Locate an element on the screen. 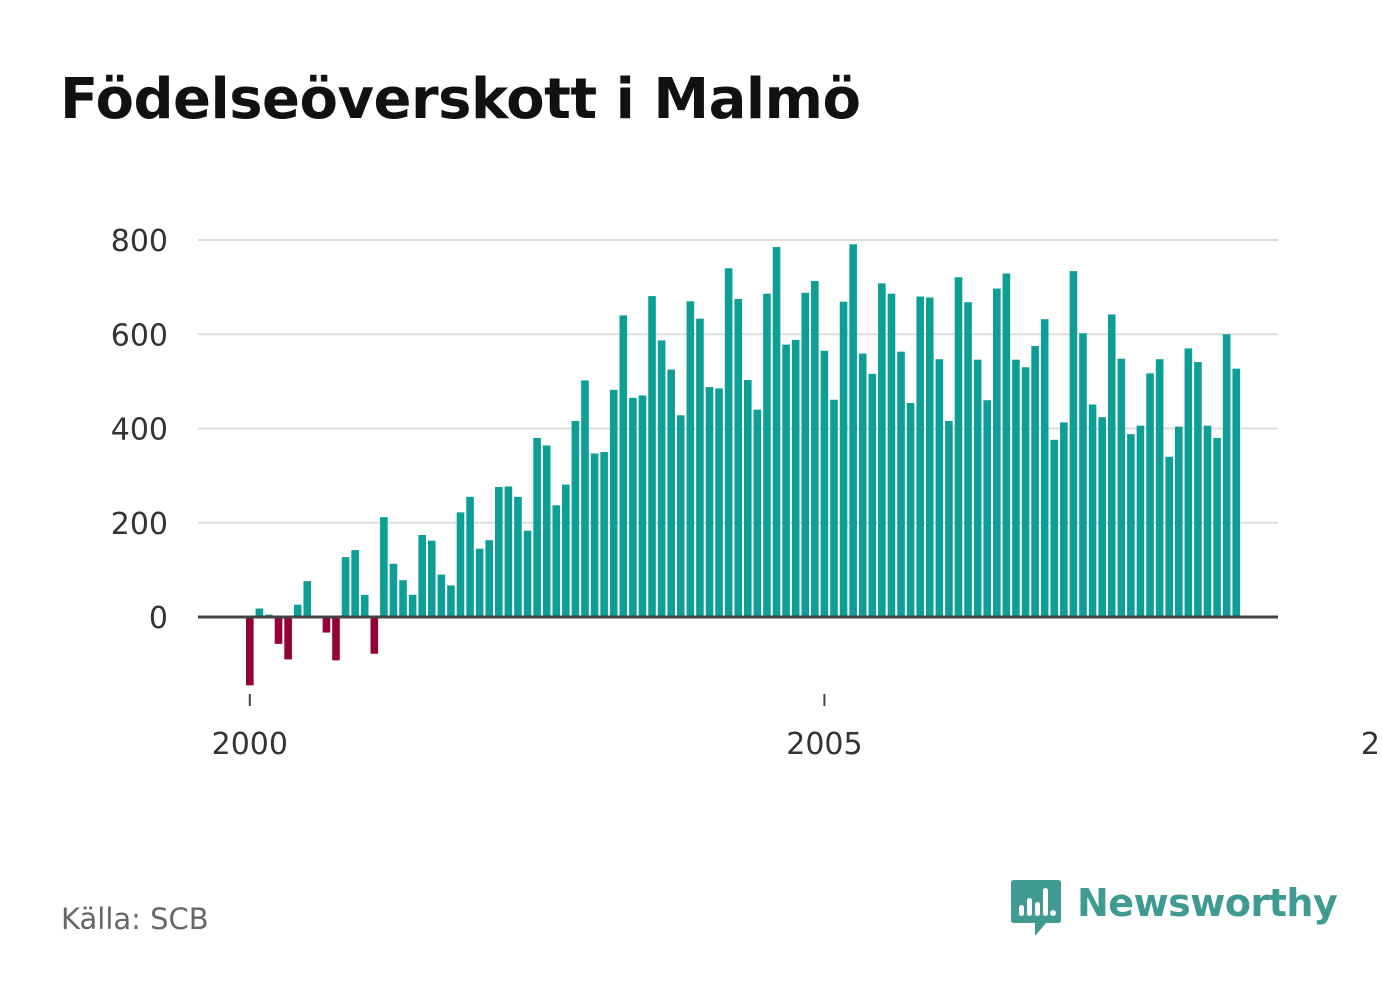 This screenshot has width=1382, height=999. x-tick-label: 2010 is located at coordinates (1371, 744).